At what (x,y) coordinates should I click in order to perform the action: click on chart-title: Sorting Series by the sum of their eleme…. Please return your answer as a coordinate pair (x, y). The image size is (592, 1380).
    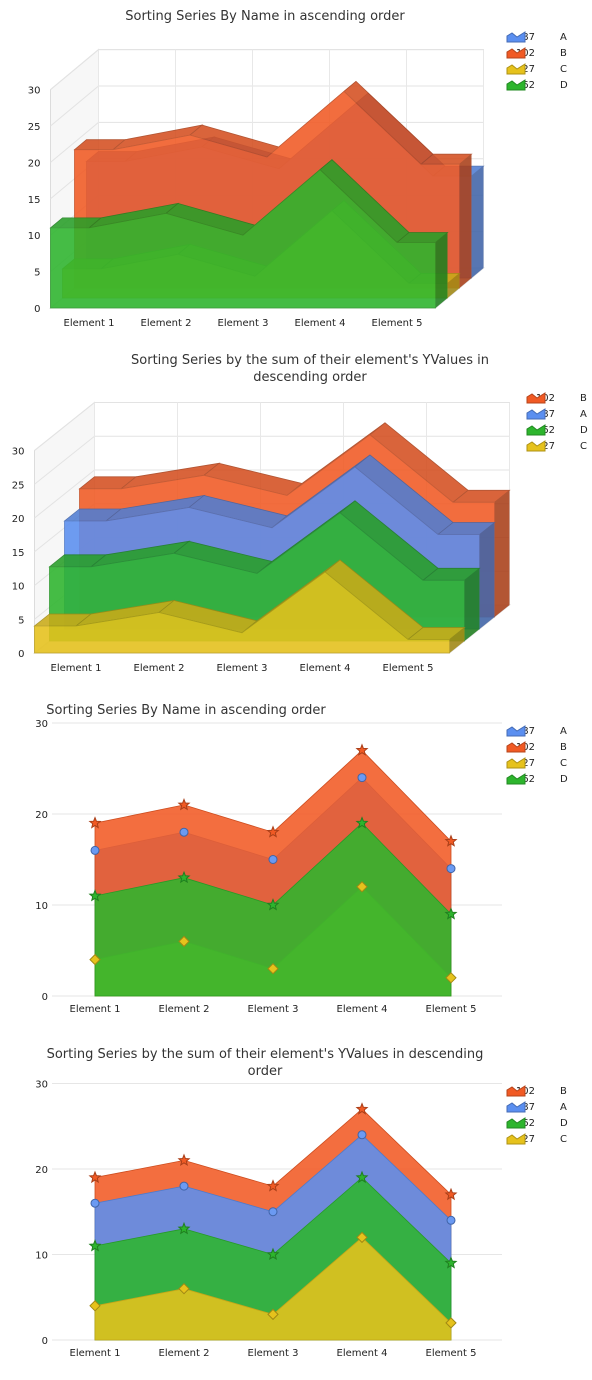
    Looking at the image, I should click on (310, 369).